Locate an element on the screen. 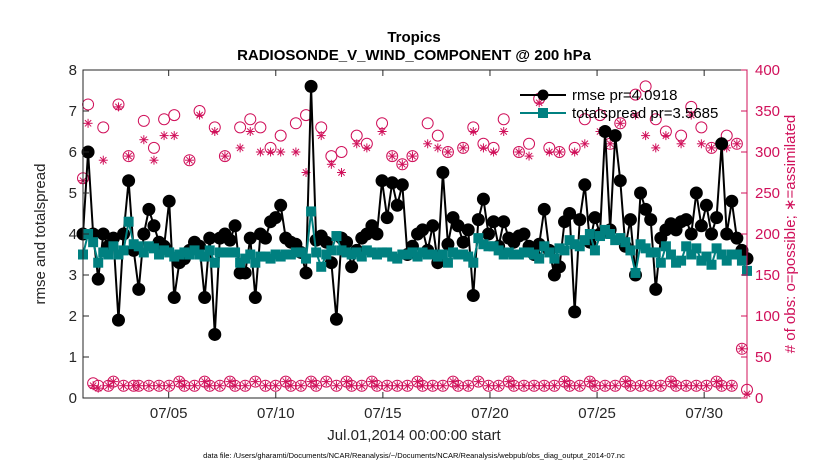  y-right-tick-label: 100 is located at coordinates (767, 316).